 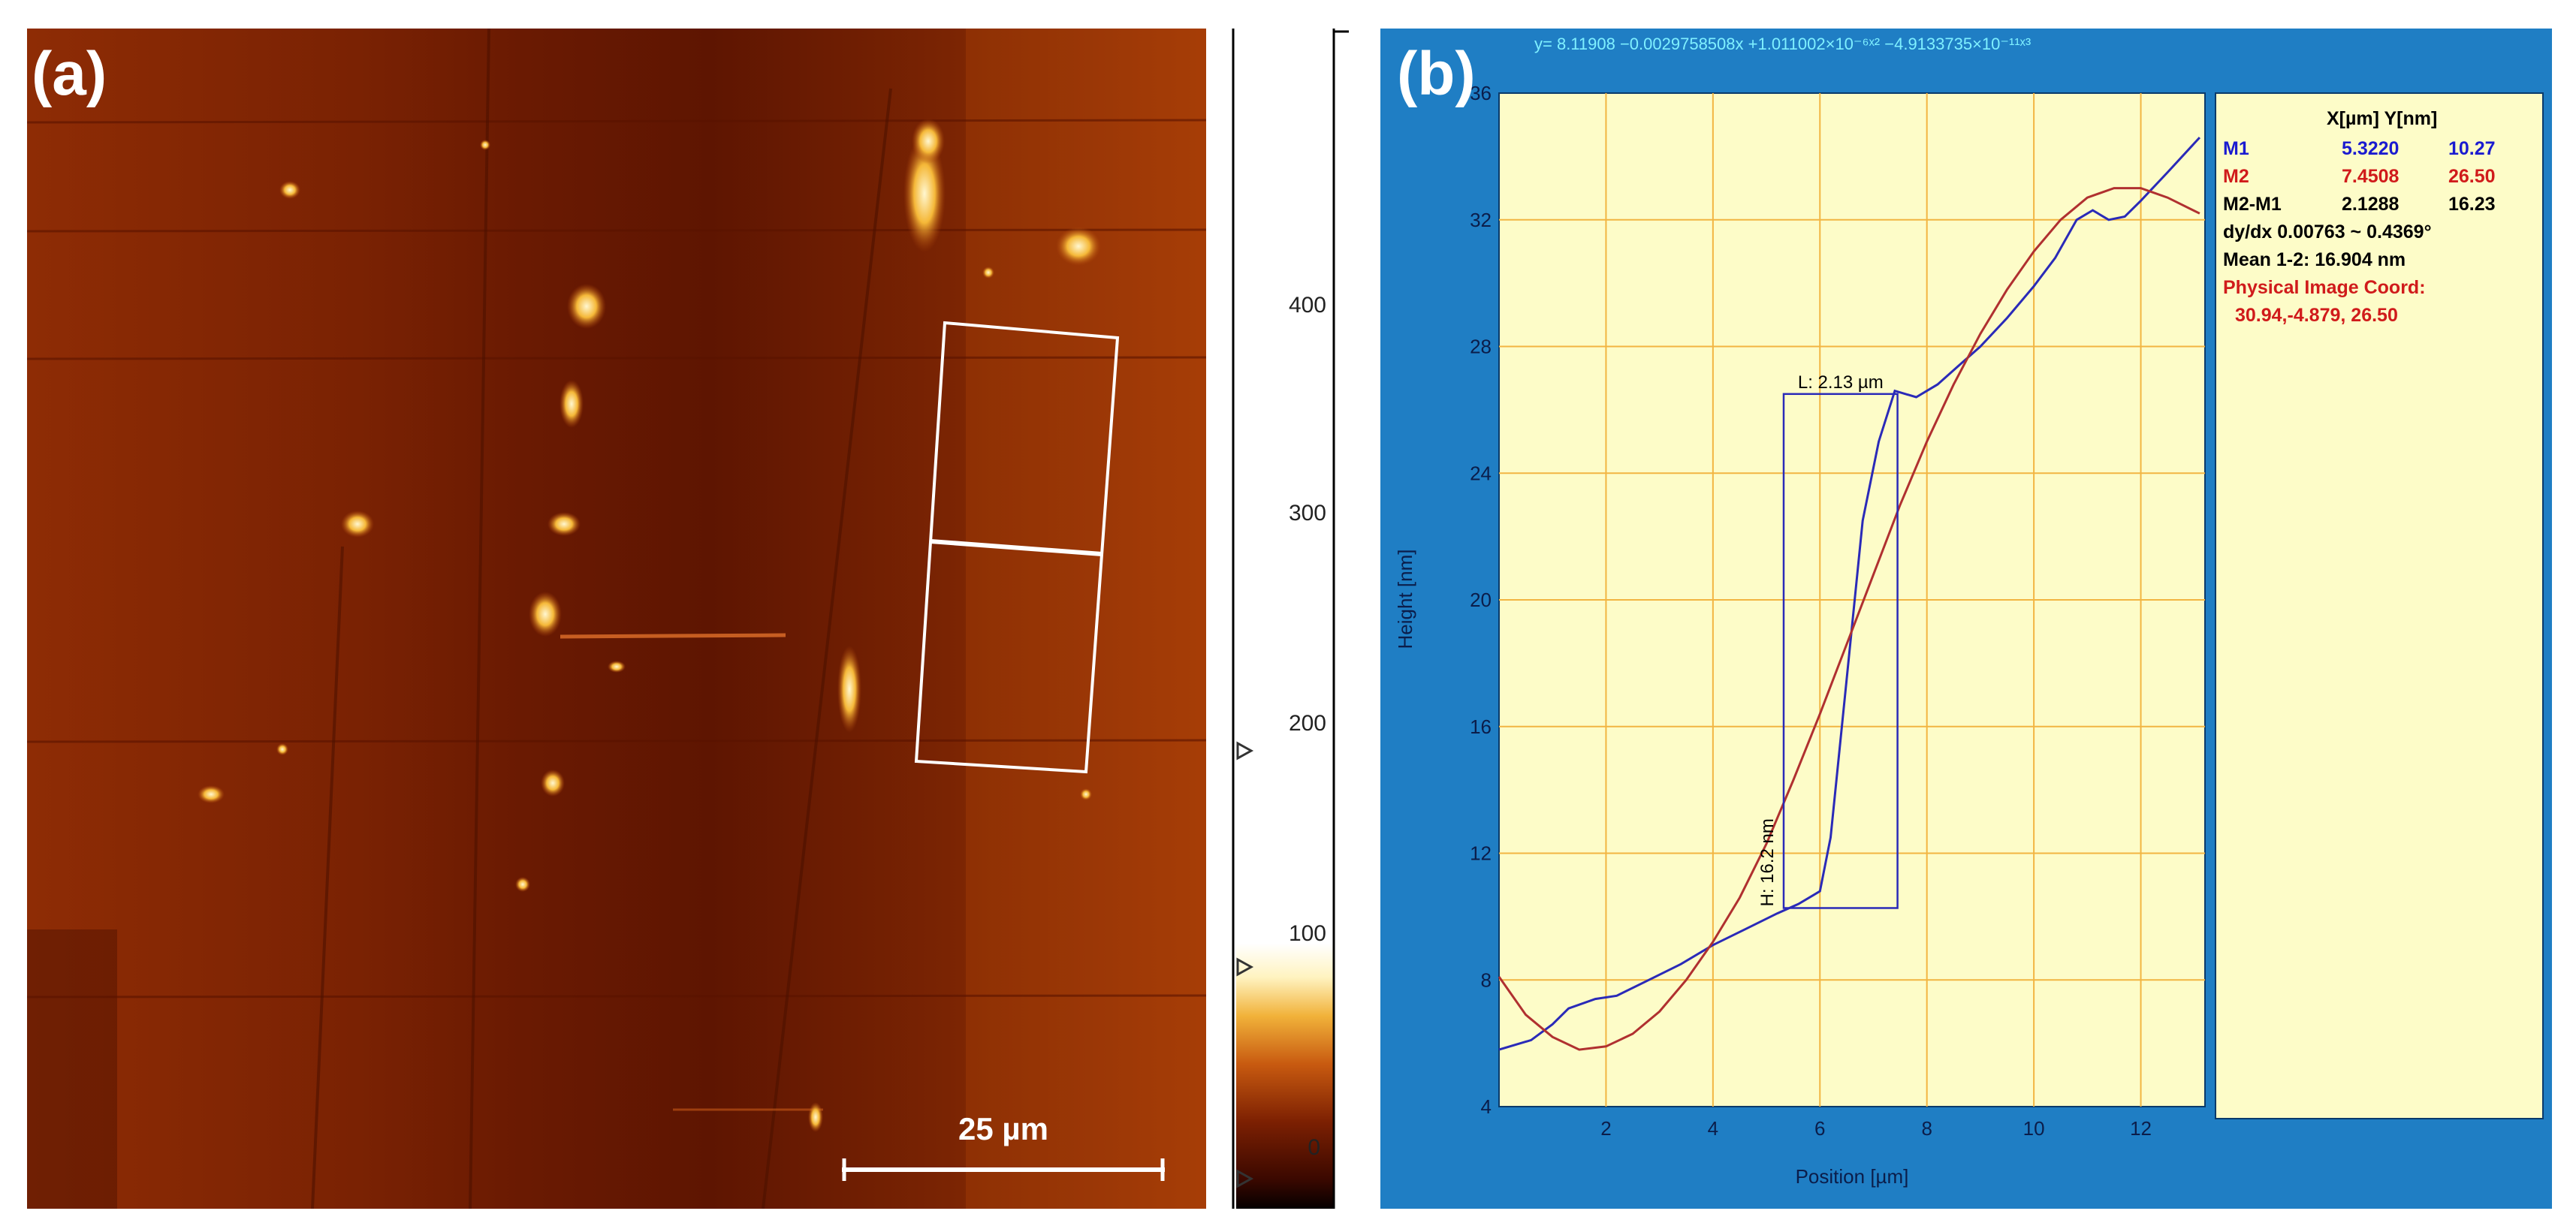 I want to click on x-tick-label: 4, so click(x=1713, y=1128).